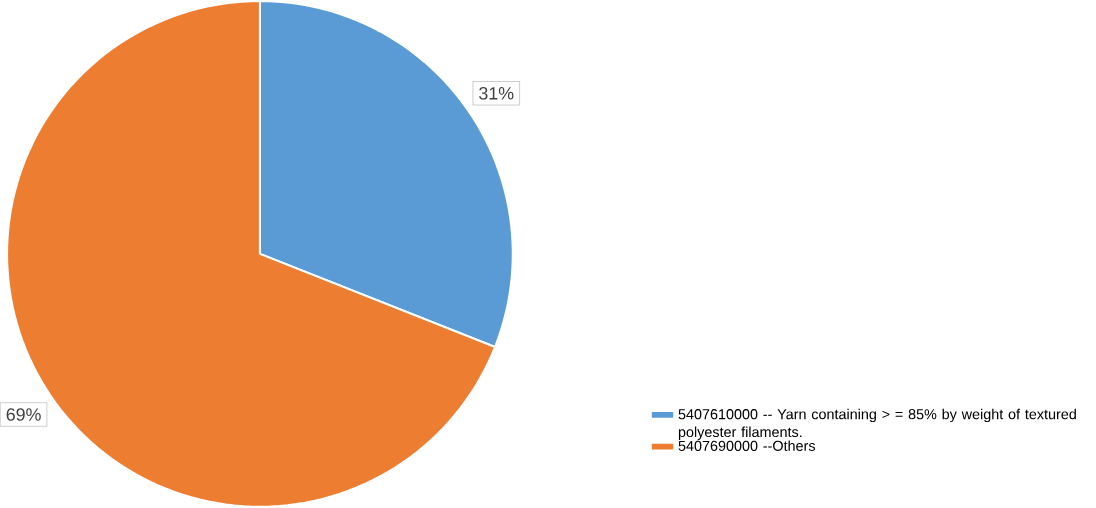 The width and height of the screenshot is (1096, 508). I want to click on legend-label: 5407690000 --Others, so click(747, 446).